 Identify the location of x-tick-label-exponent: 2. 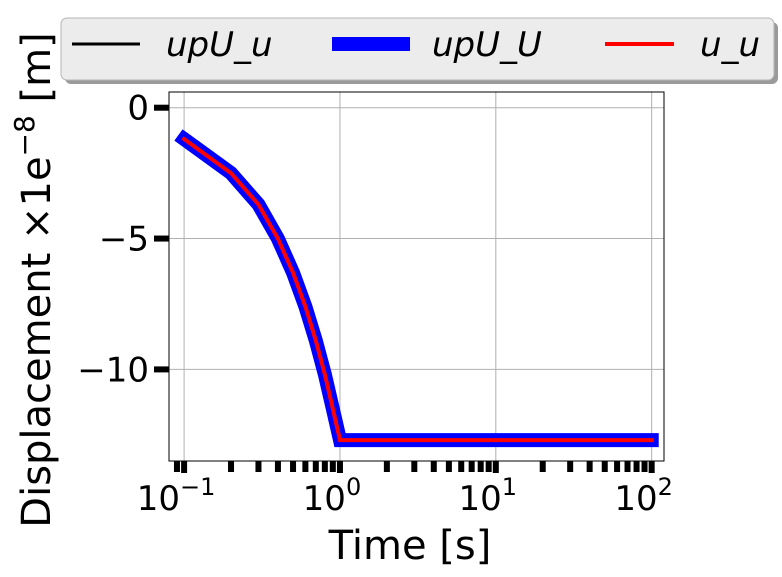
(665, 487).